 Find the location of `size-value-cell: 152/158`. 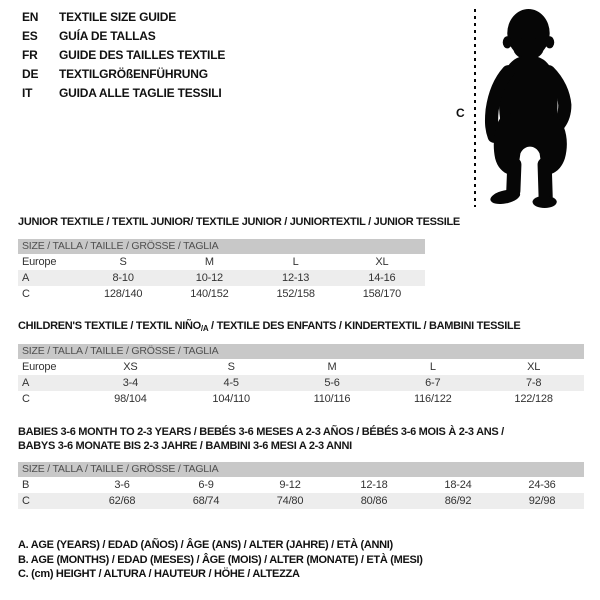

size-value-cell: 152/158 is located at coordinates (295, 293).